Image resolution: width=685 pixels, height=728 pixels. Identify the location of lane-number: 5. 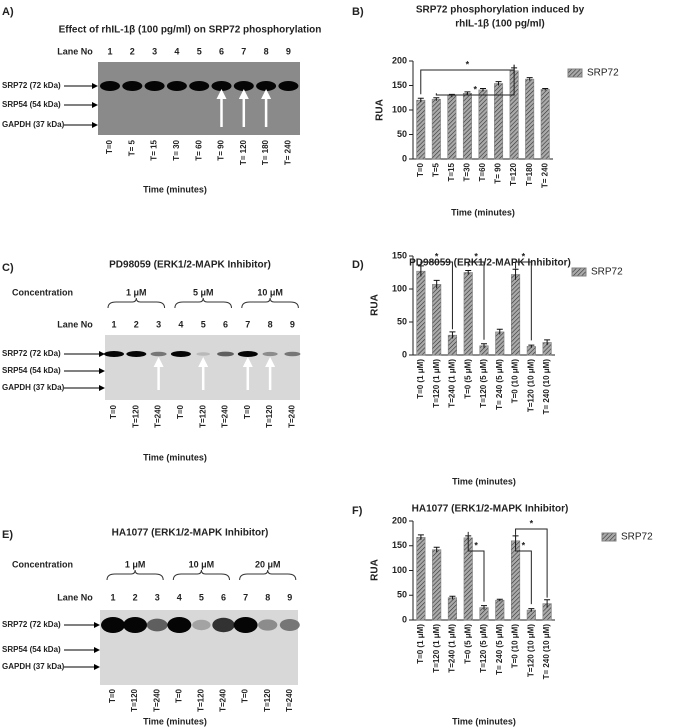
(203, 324).